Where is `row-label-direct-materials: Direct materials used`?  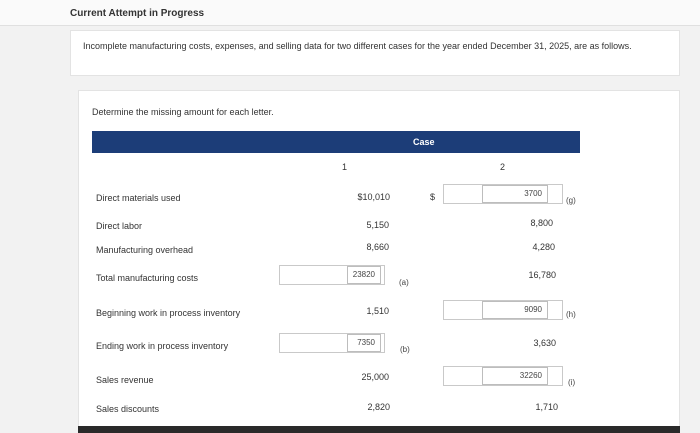
row-label-direct-materials: Direct materials used is located at coordinates (138, 198).